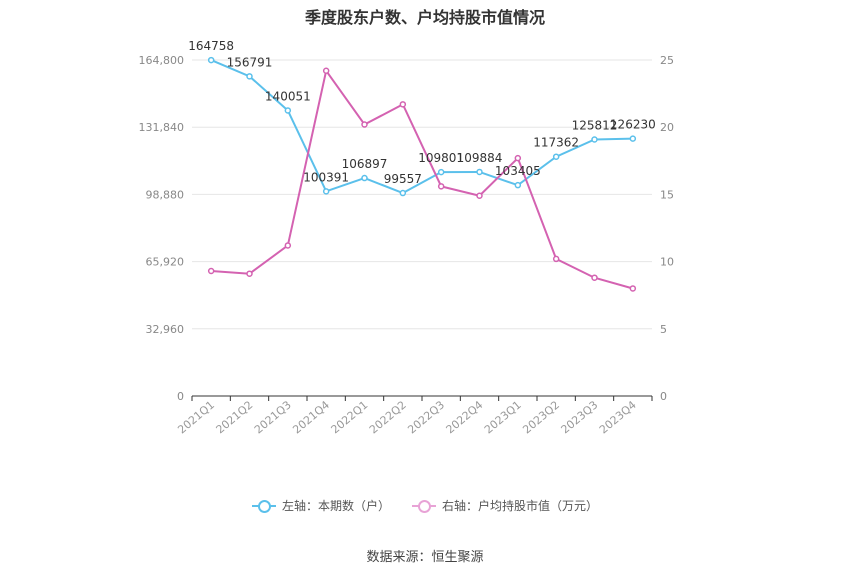 This screenshot has height=575, width=850. What do you see at coordinates (165, 194) in the screenshot?
I see `left-axis-tick-label: 98,880` at bounding box center [165, 194].